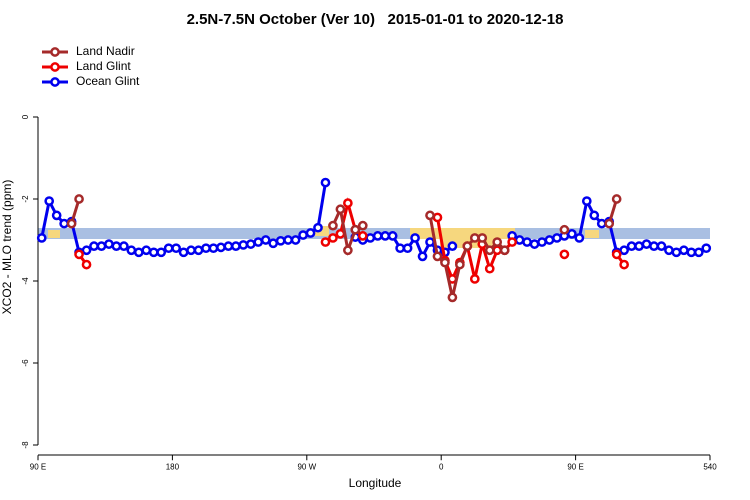 The height and width of the screenshot is (500, 750). Describe the element at coordinates (25, 281) in the screenshot. I see `y-tick-label: -4` at that location.